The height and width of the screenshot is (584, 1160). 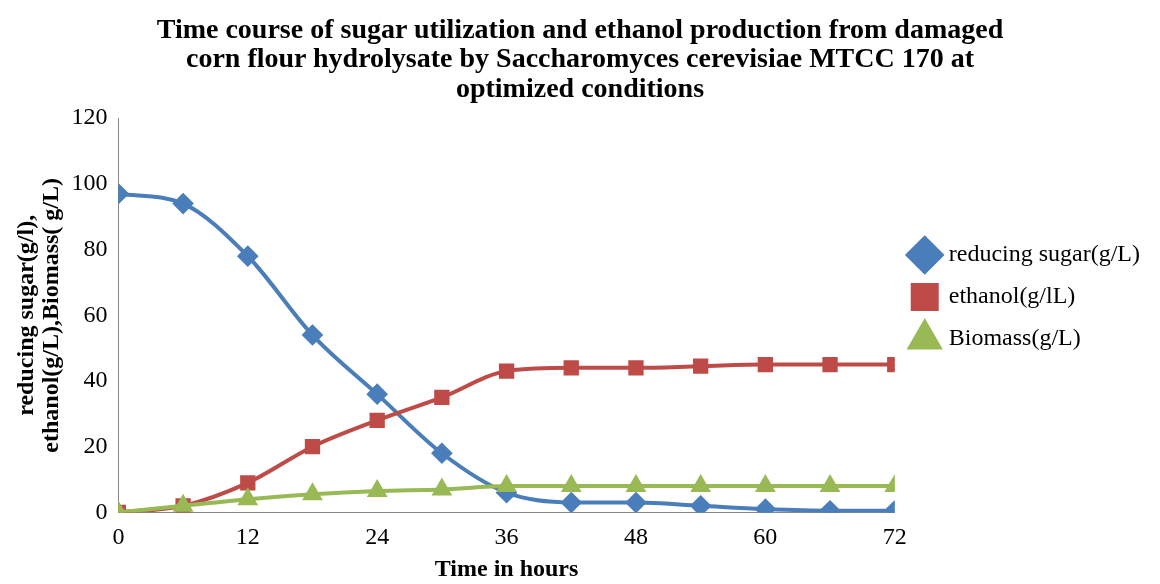 I want to click on y-tick-label: 100, so click(x=89, y=182).